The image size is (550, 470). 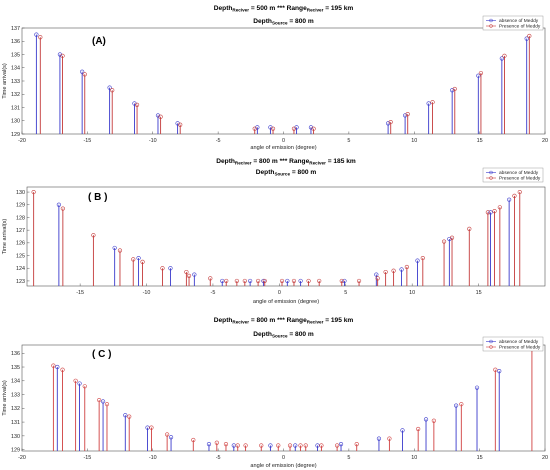 I want to click on title-part: = 500 m *** Range, so click(x=278, y=8).